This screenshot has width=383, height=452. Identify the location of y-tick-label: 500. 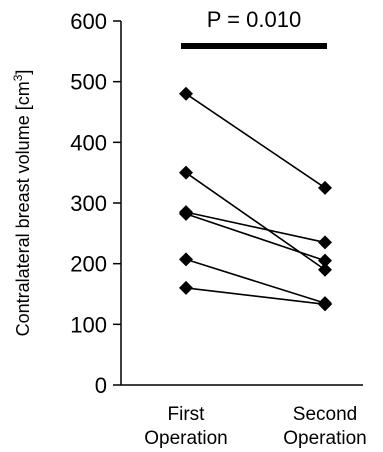
(88, 82).